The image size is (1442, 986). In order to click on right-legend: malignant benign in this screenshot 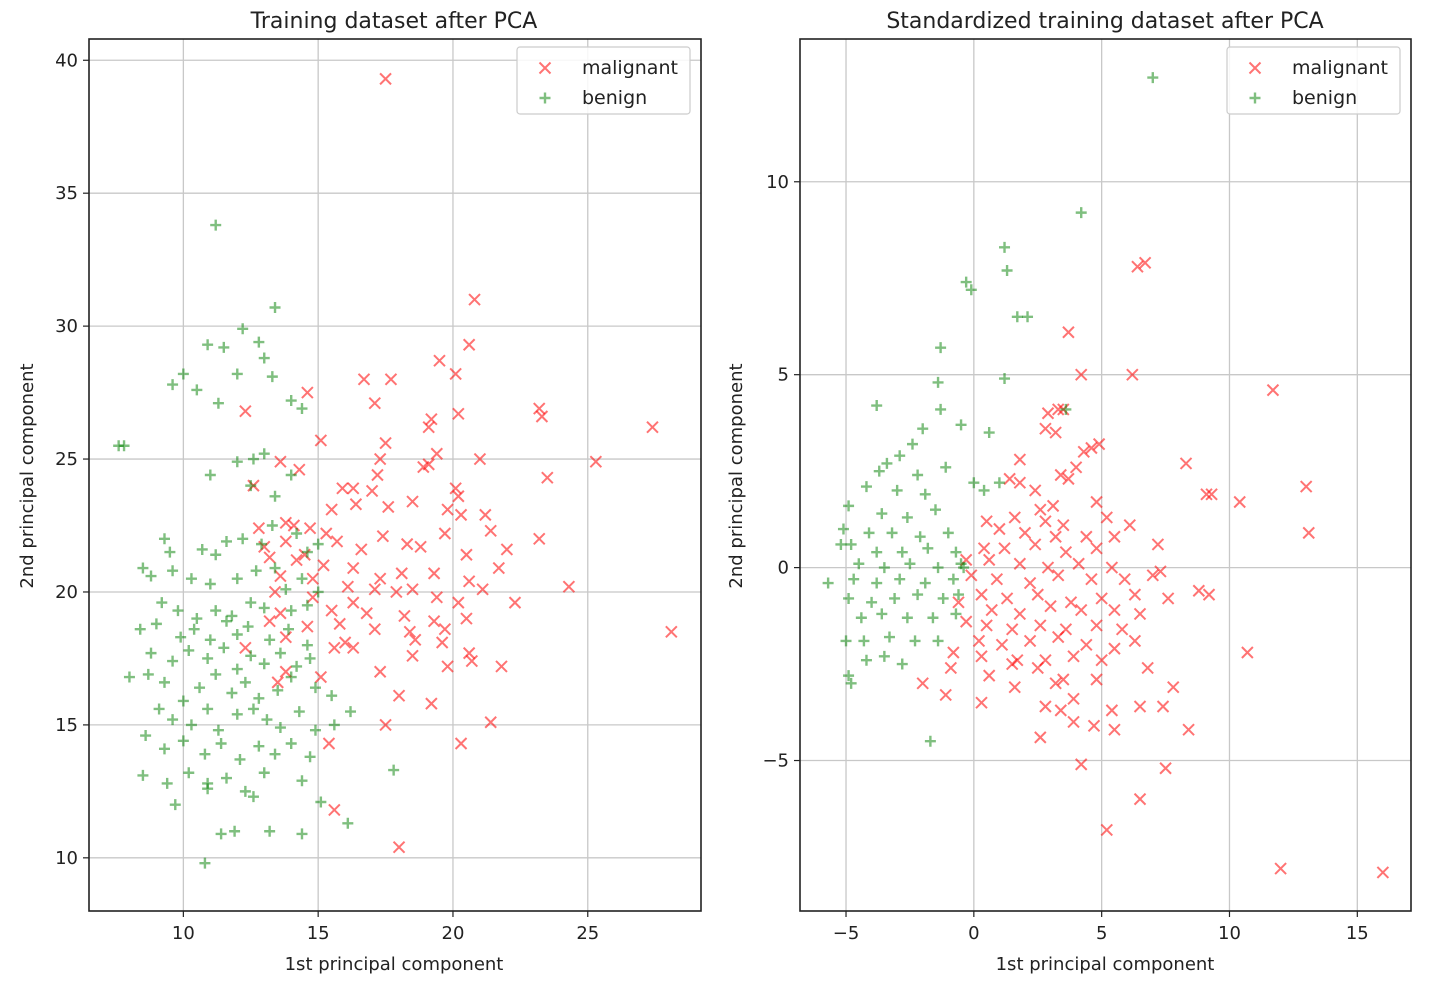, I will do `click(1313, 80)`.